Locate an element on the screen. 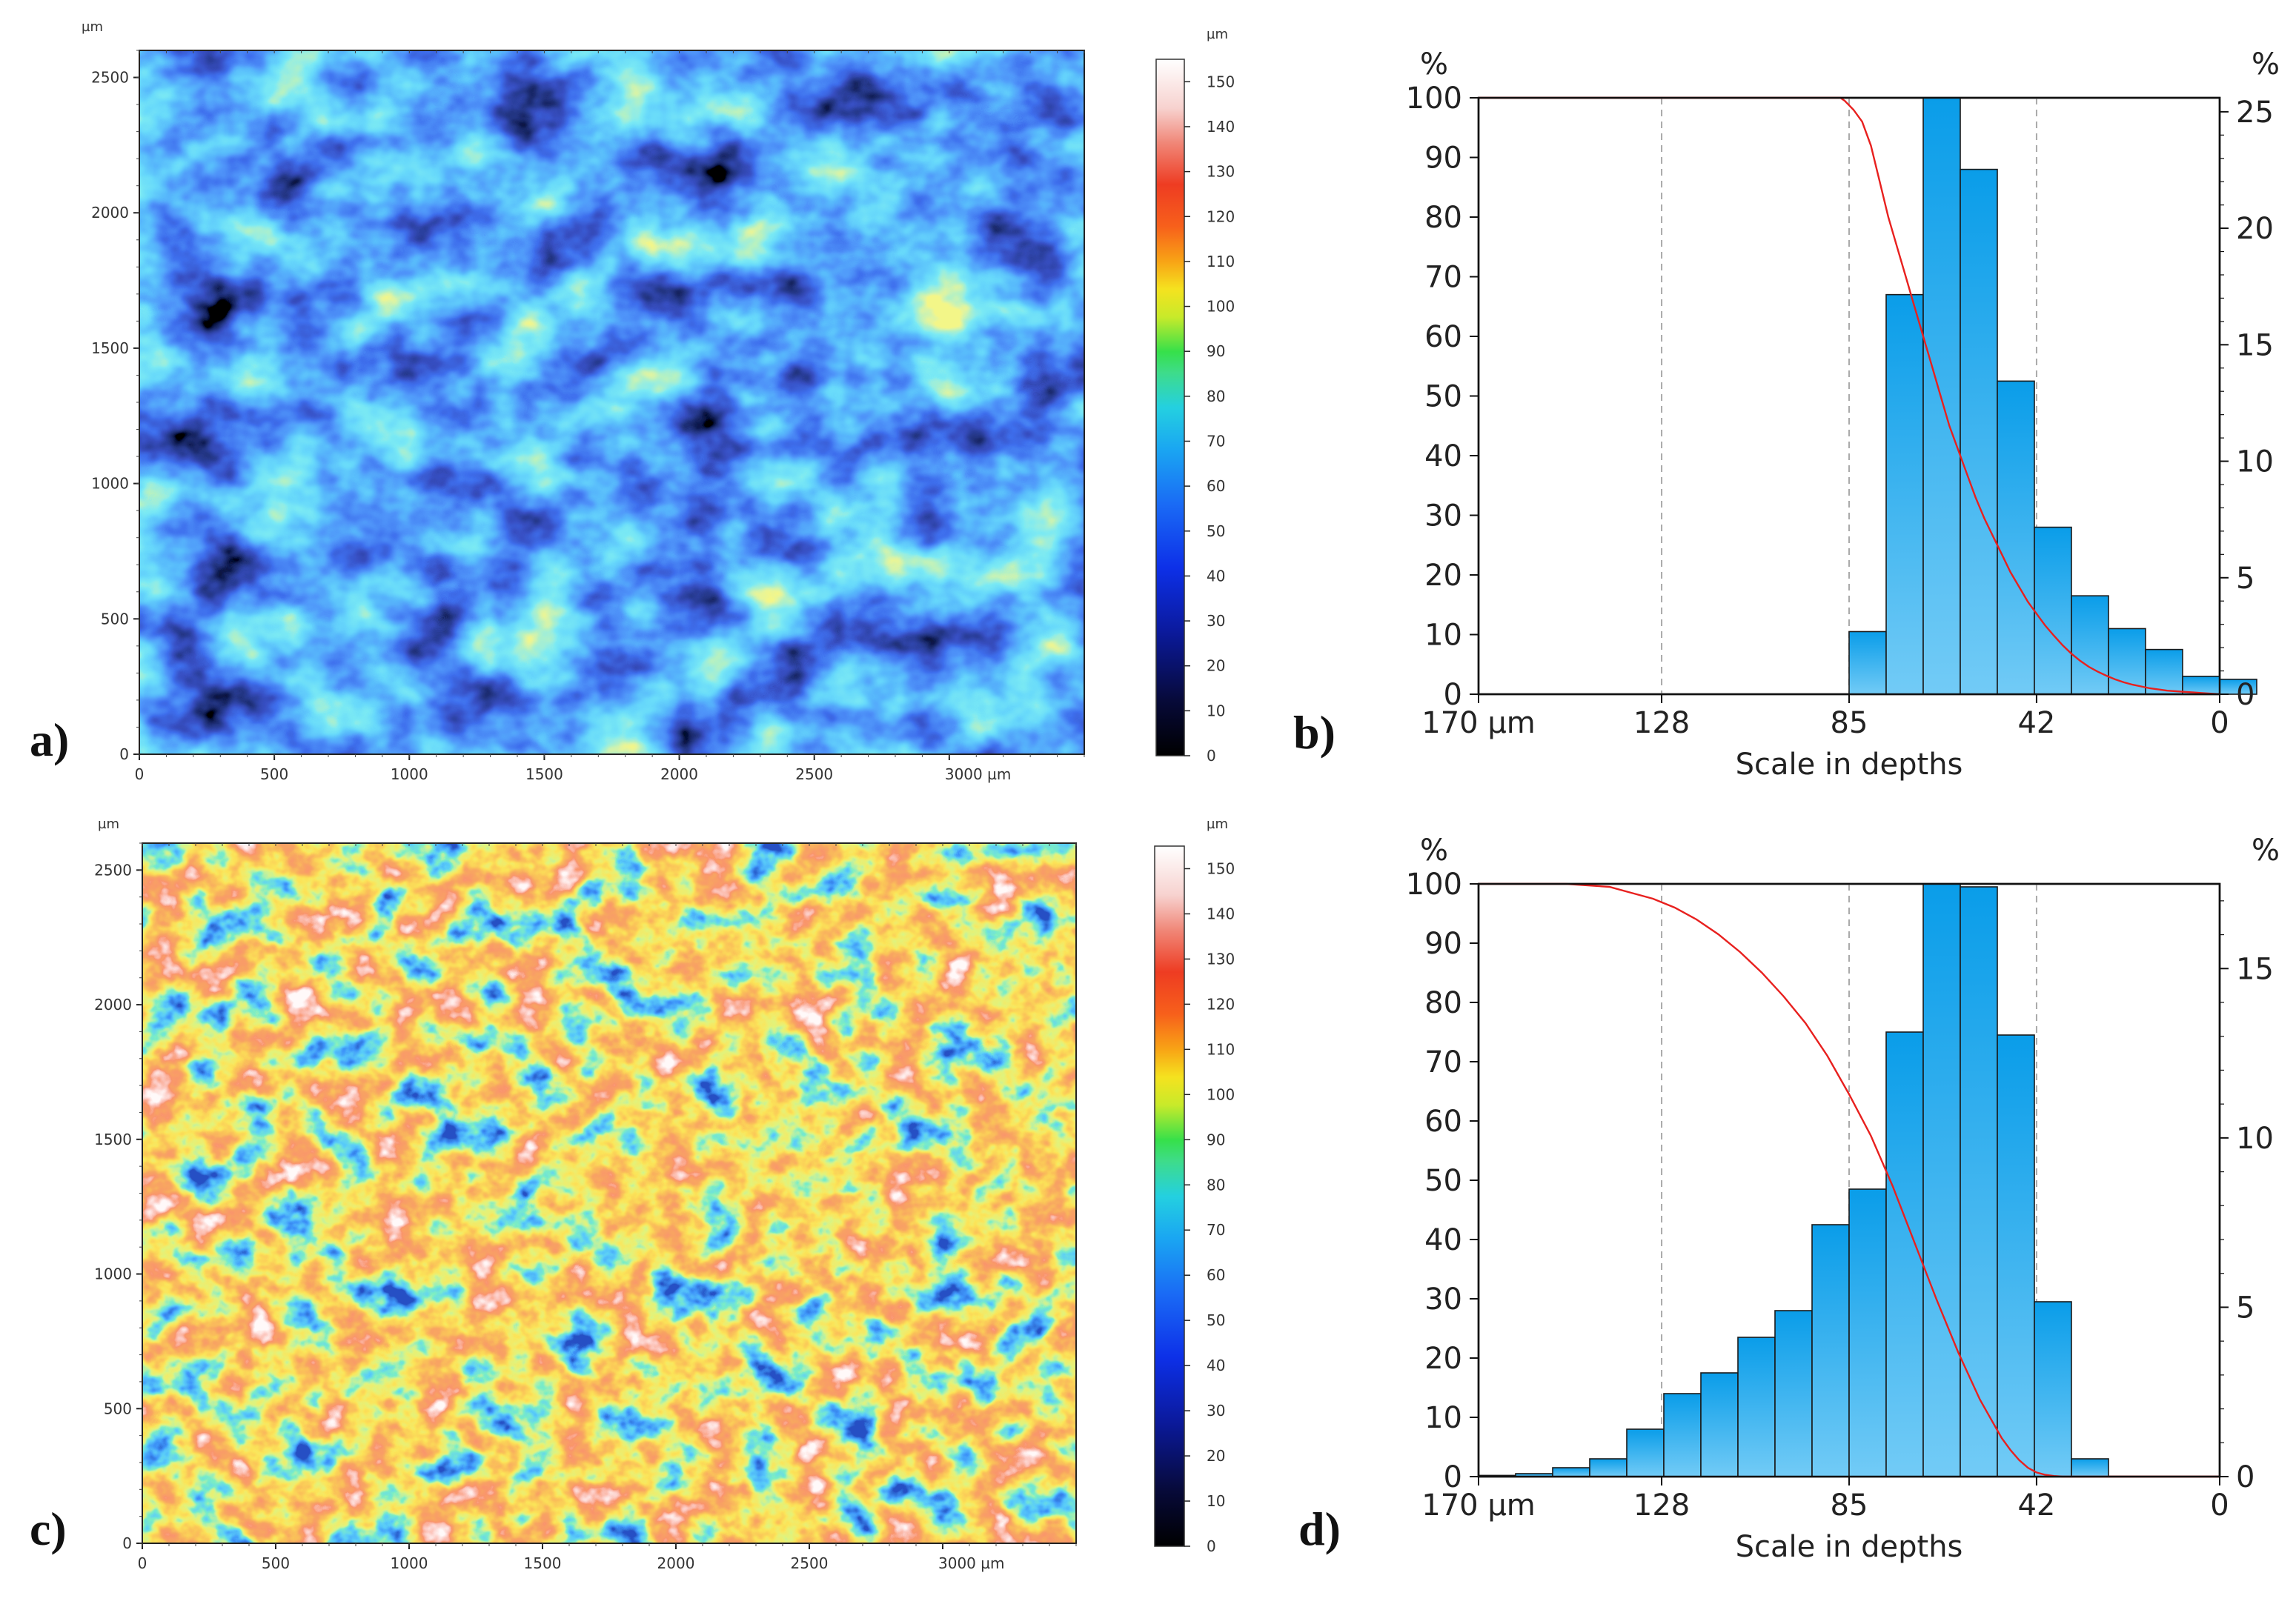 This screenshot has width=2296, height=1607. left-tick-label: 80 is located at coordinates (1443, 1003).